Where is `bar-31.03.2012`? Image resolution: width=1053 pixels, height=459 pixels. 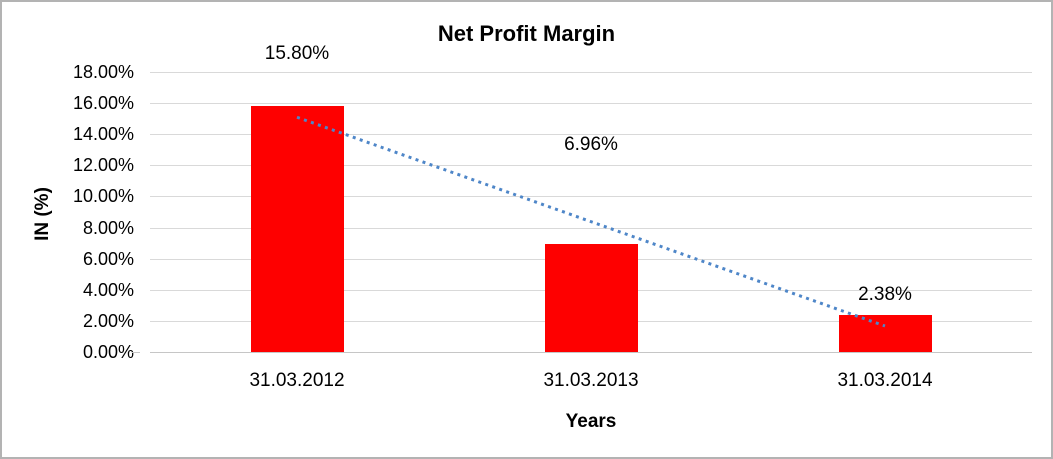
bar-31.03.2012 is located at coordinates (297, 229).